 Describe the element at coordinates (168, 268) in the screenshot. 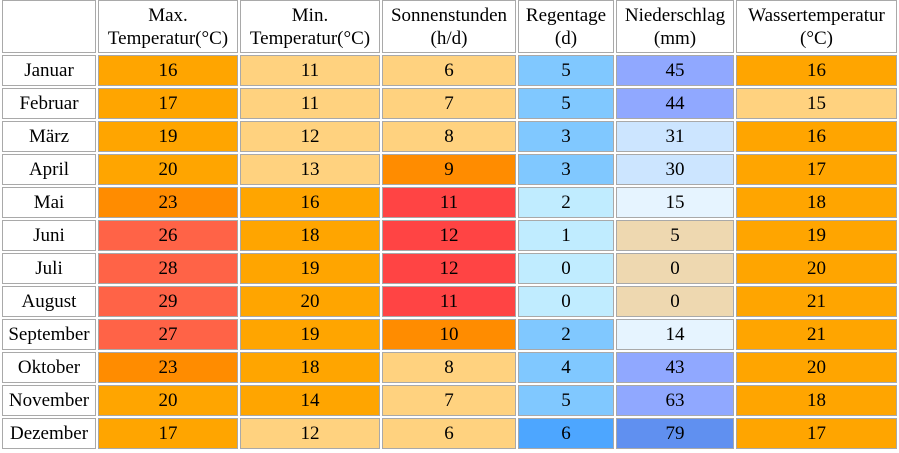

I see `max-temperature-cell: 28` at that location.